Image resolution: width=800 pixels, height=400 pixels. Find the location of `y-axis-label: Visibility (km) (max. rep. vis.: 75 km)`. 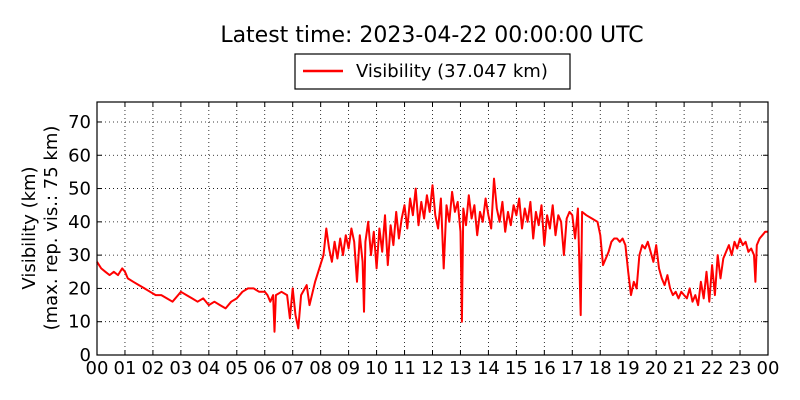

y-axis-label: Visibility (km) (max. rep. vis.: 75 km) is located at coordinates (40, 228).